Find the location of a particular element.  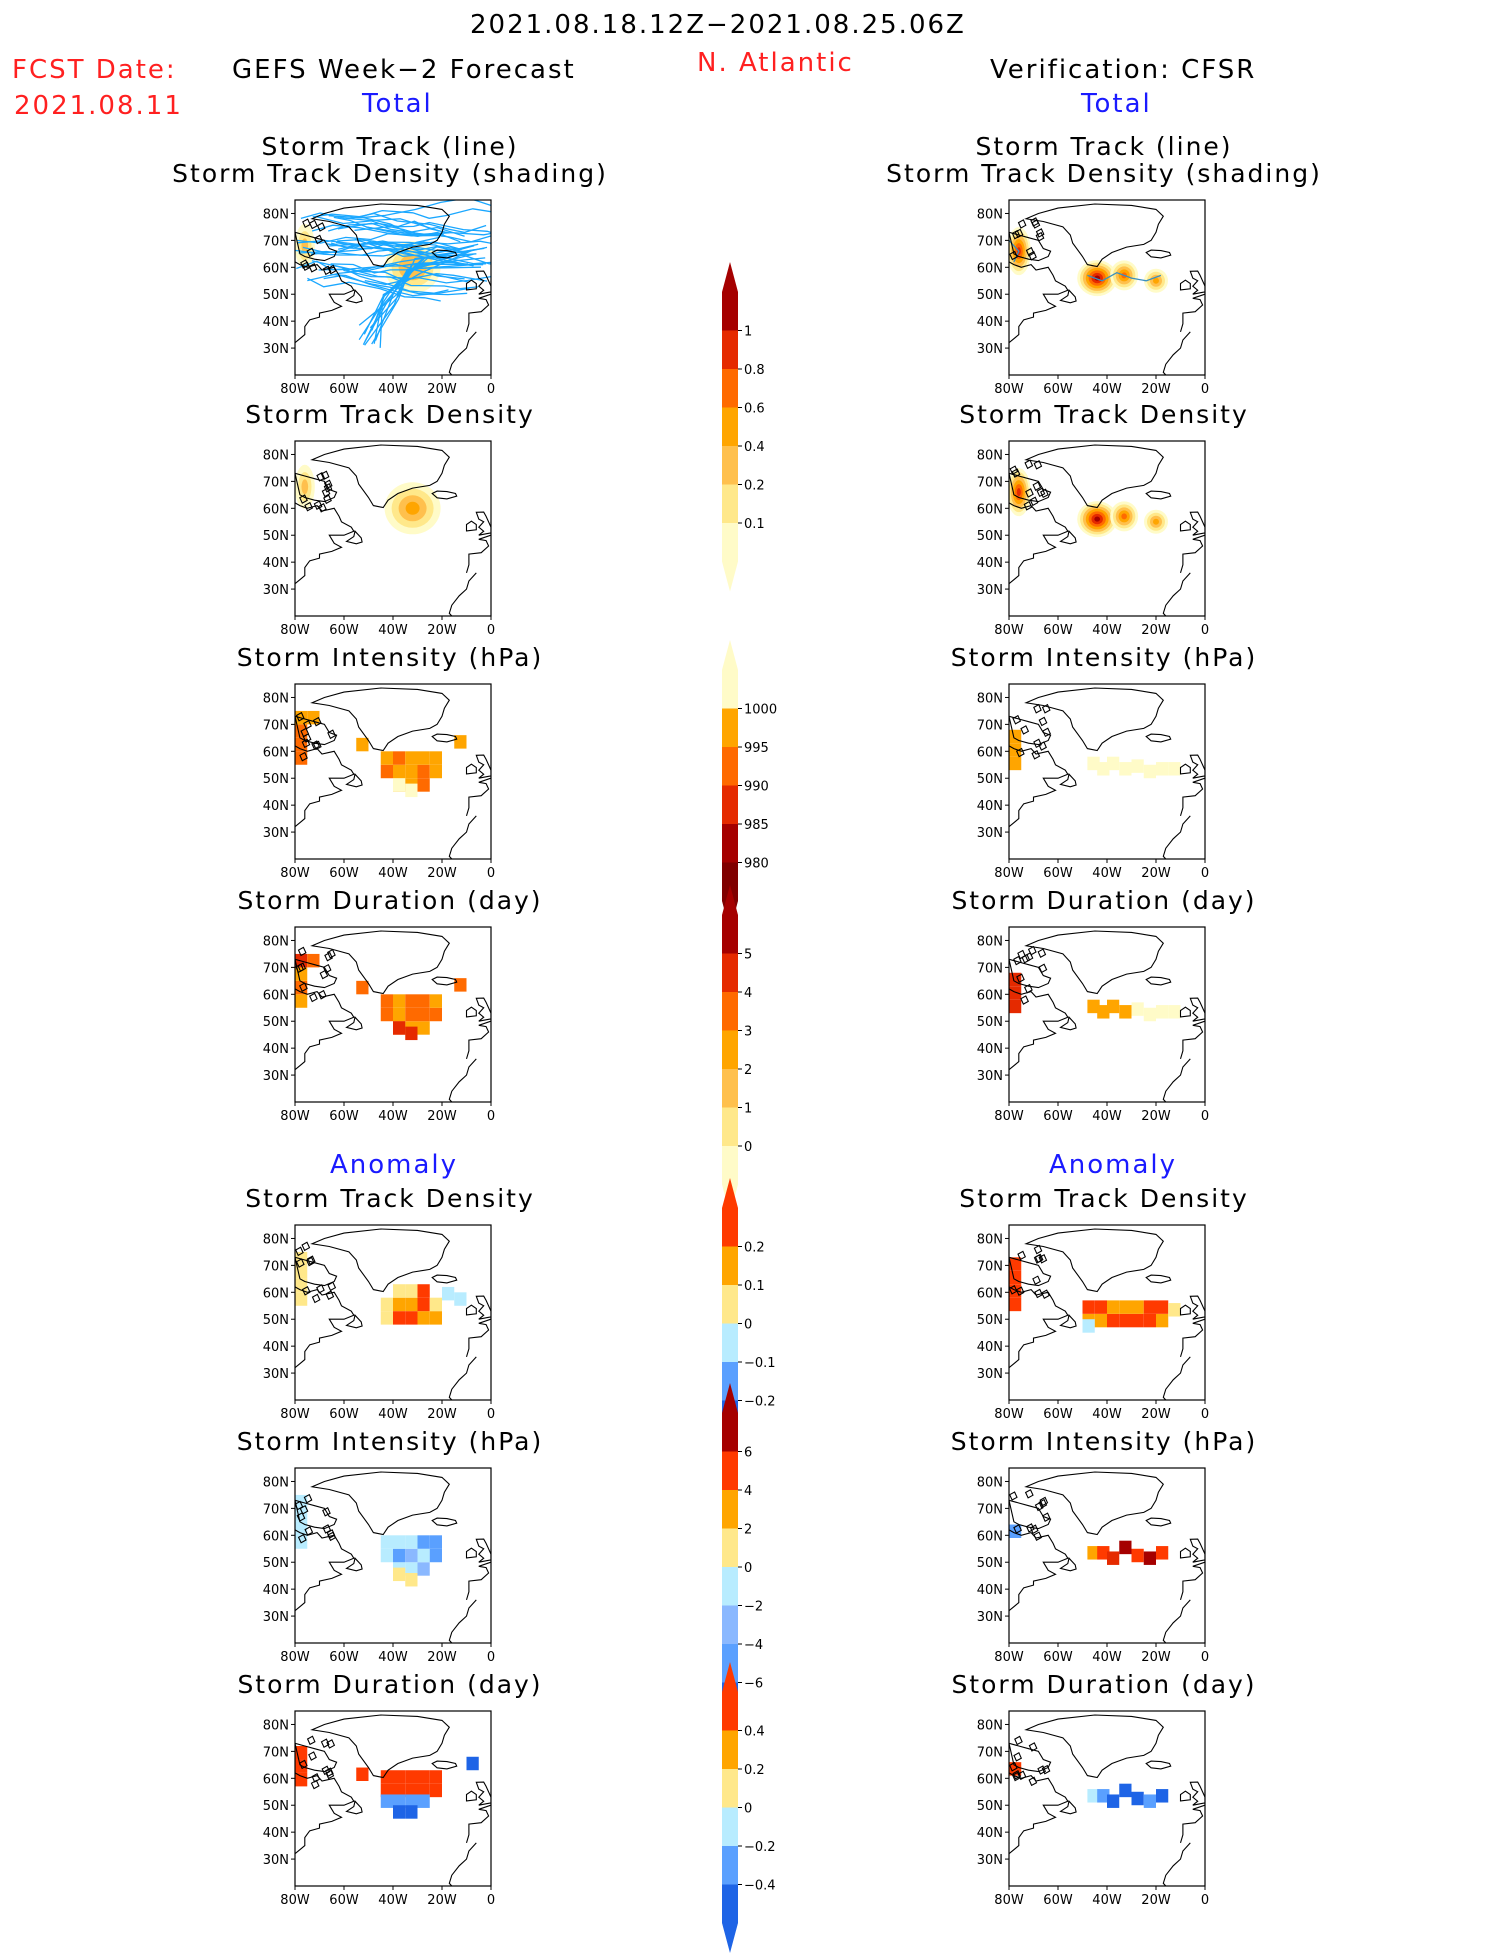

panel-title: Storm Track (line) is located at coordinates (390, 146).